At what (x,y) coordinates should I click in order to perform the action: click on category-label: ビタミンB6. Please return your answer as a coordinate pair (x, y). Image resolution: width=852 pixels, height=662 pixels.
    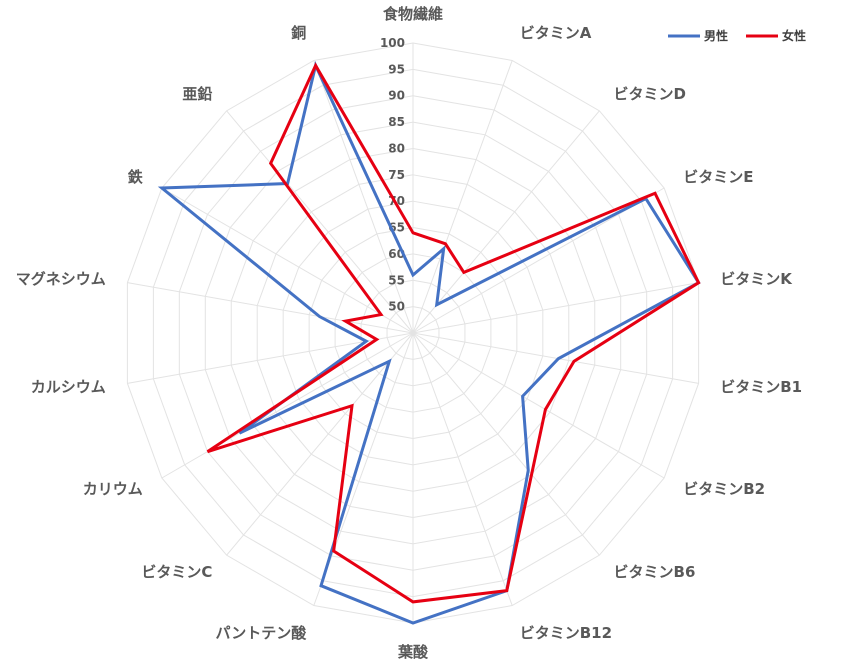
    Looking at the image, I should click on (655, 572).